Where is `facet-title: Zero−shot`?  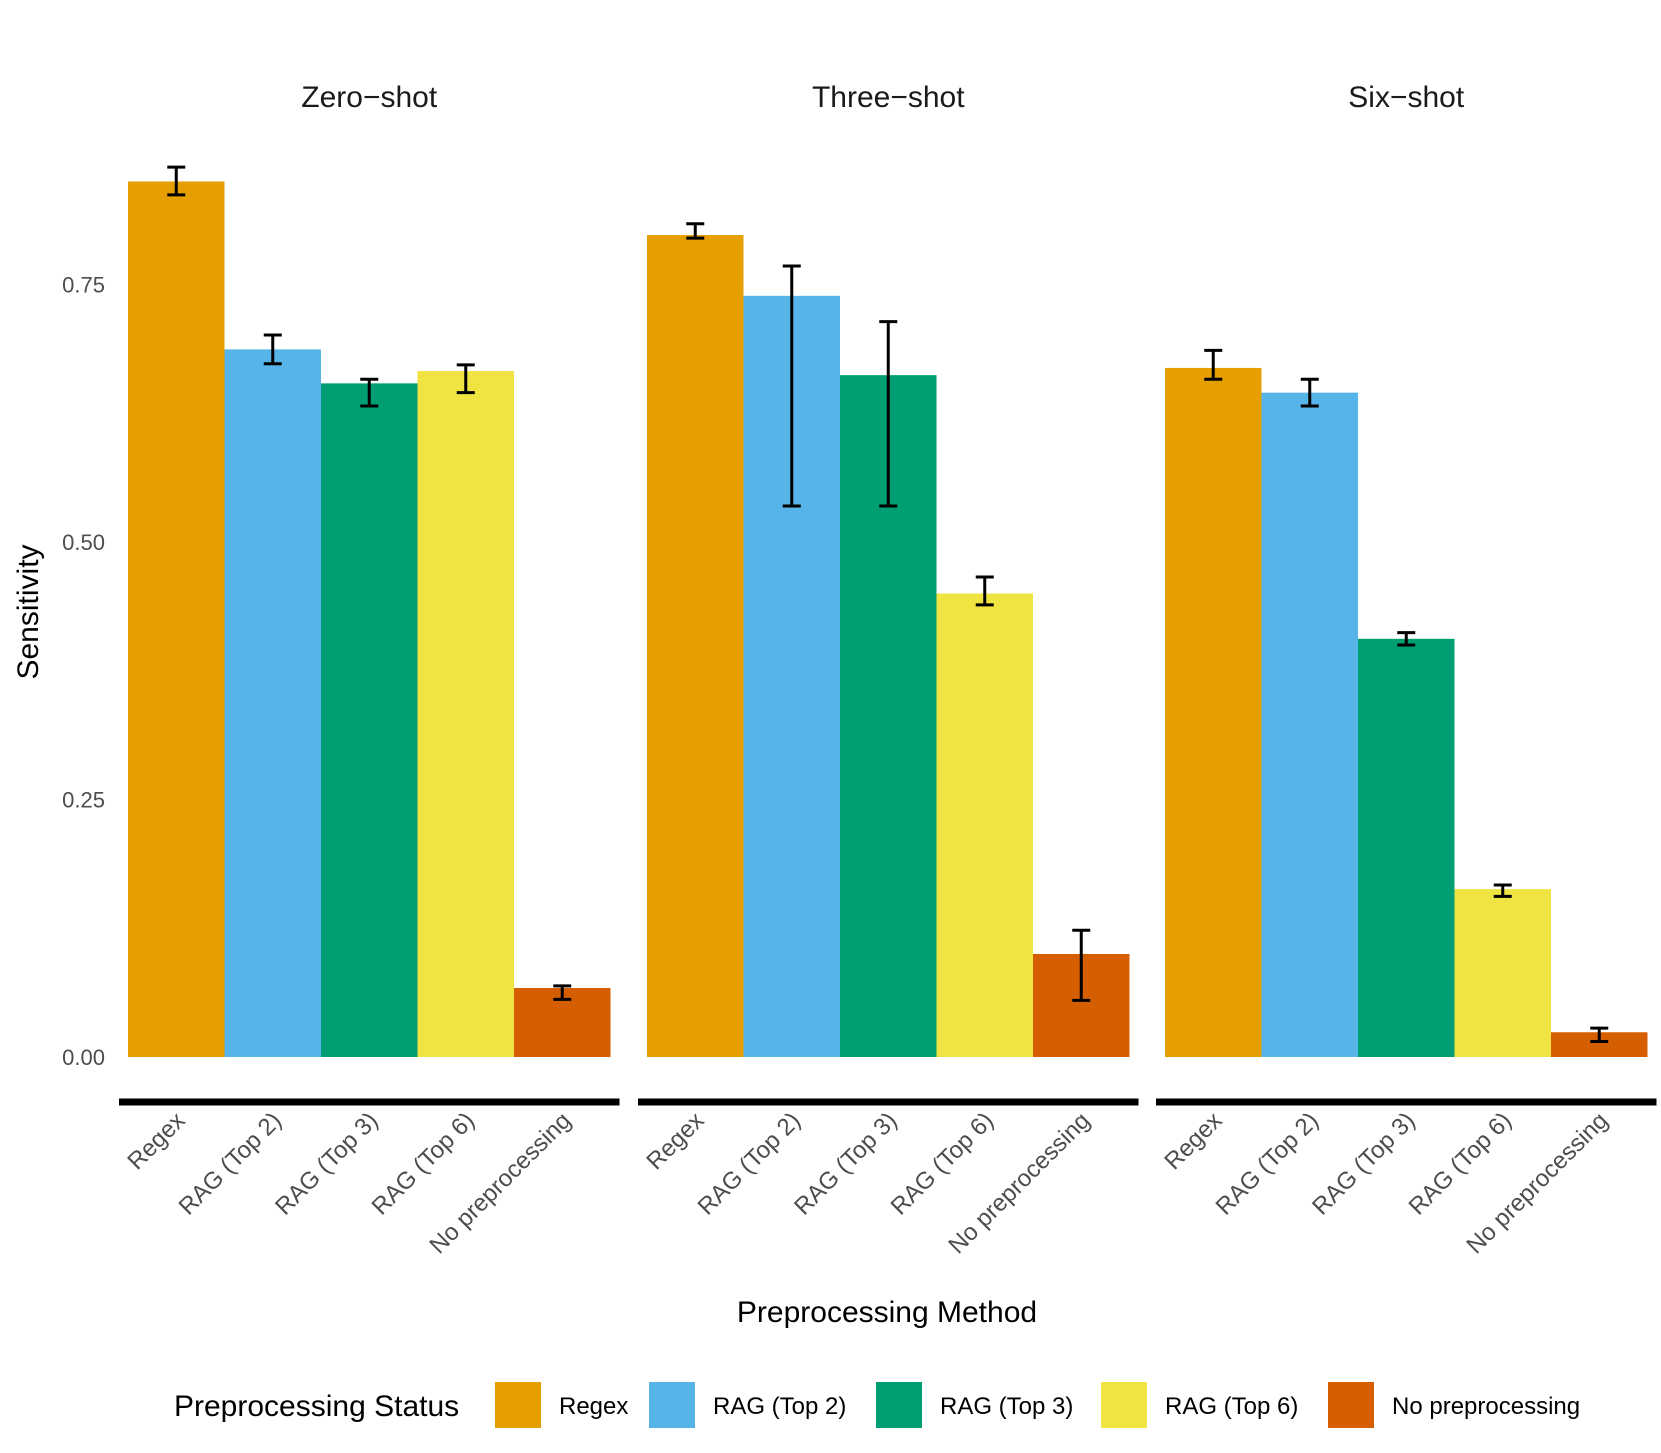 facet-title: Zero−shot is located at coordinates (369, 97).